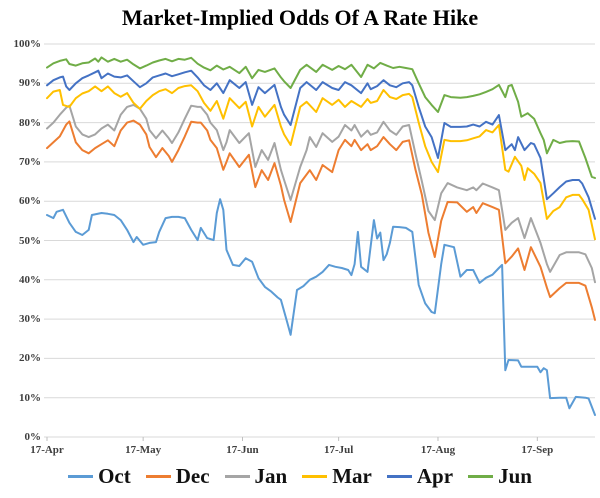  Describe the element at coordinates (30, 279) in the screenshot. I see `y-axis-tick-label: 40%` at that location.